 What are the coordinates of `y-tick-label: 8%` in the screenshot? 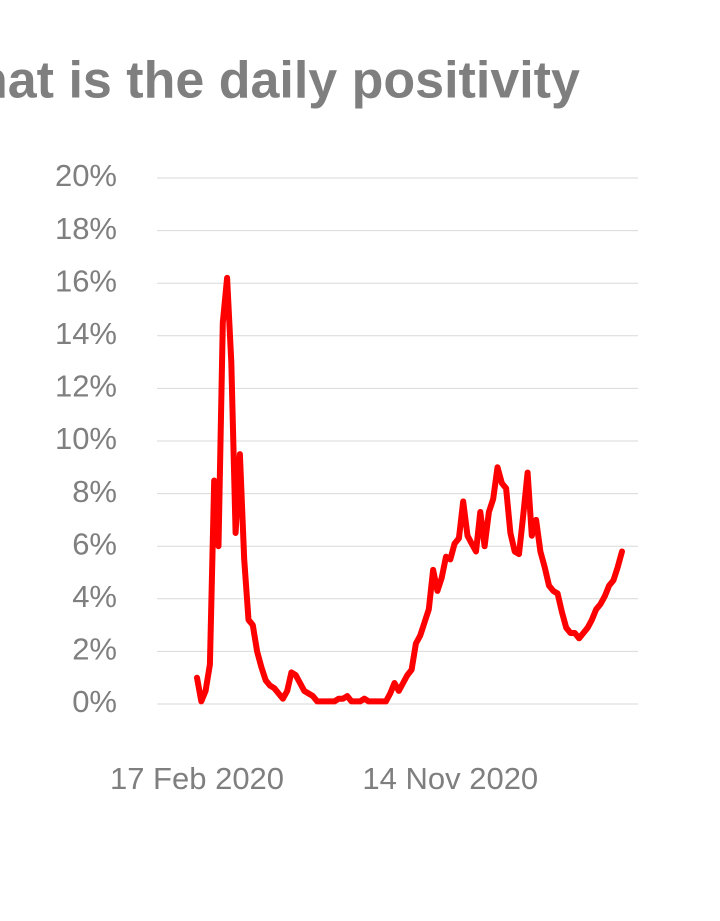 It's located at (94, 491).